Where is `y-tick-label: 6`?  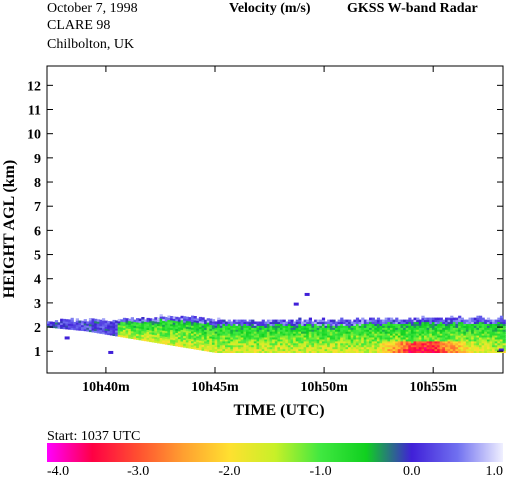
y-tick-label: 6 is located at coordinates (37, 231).